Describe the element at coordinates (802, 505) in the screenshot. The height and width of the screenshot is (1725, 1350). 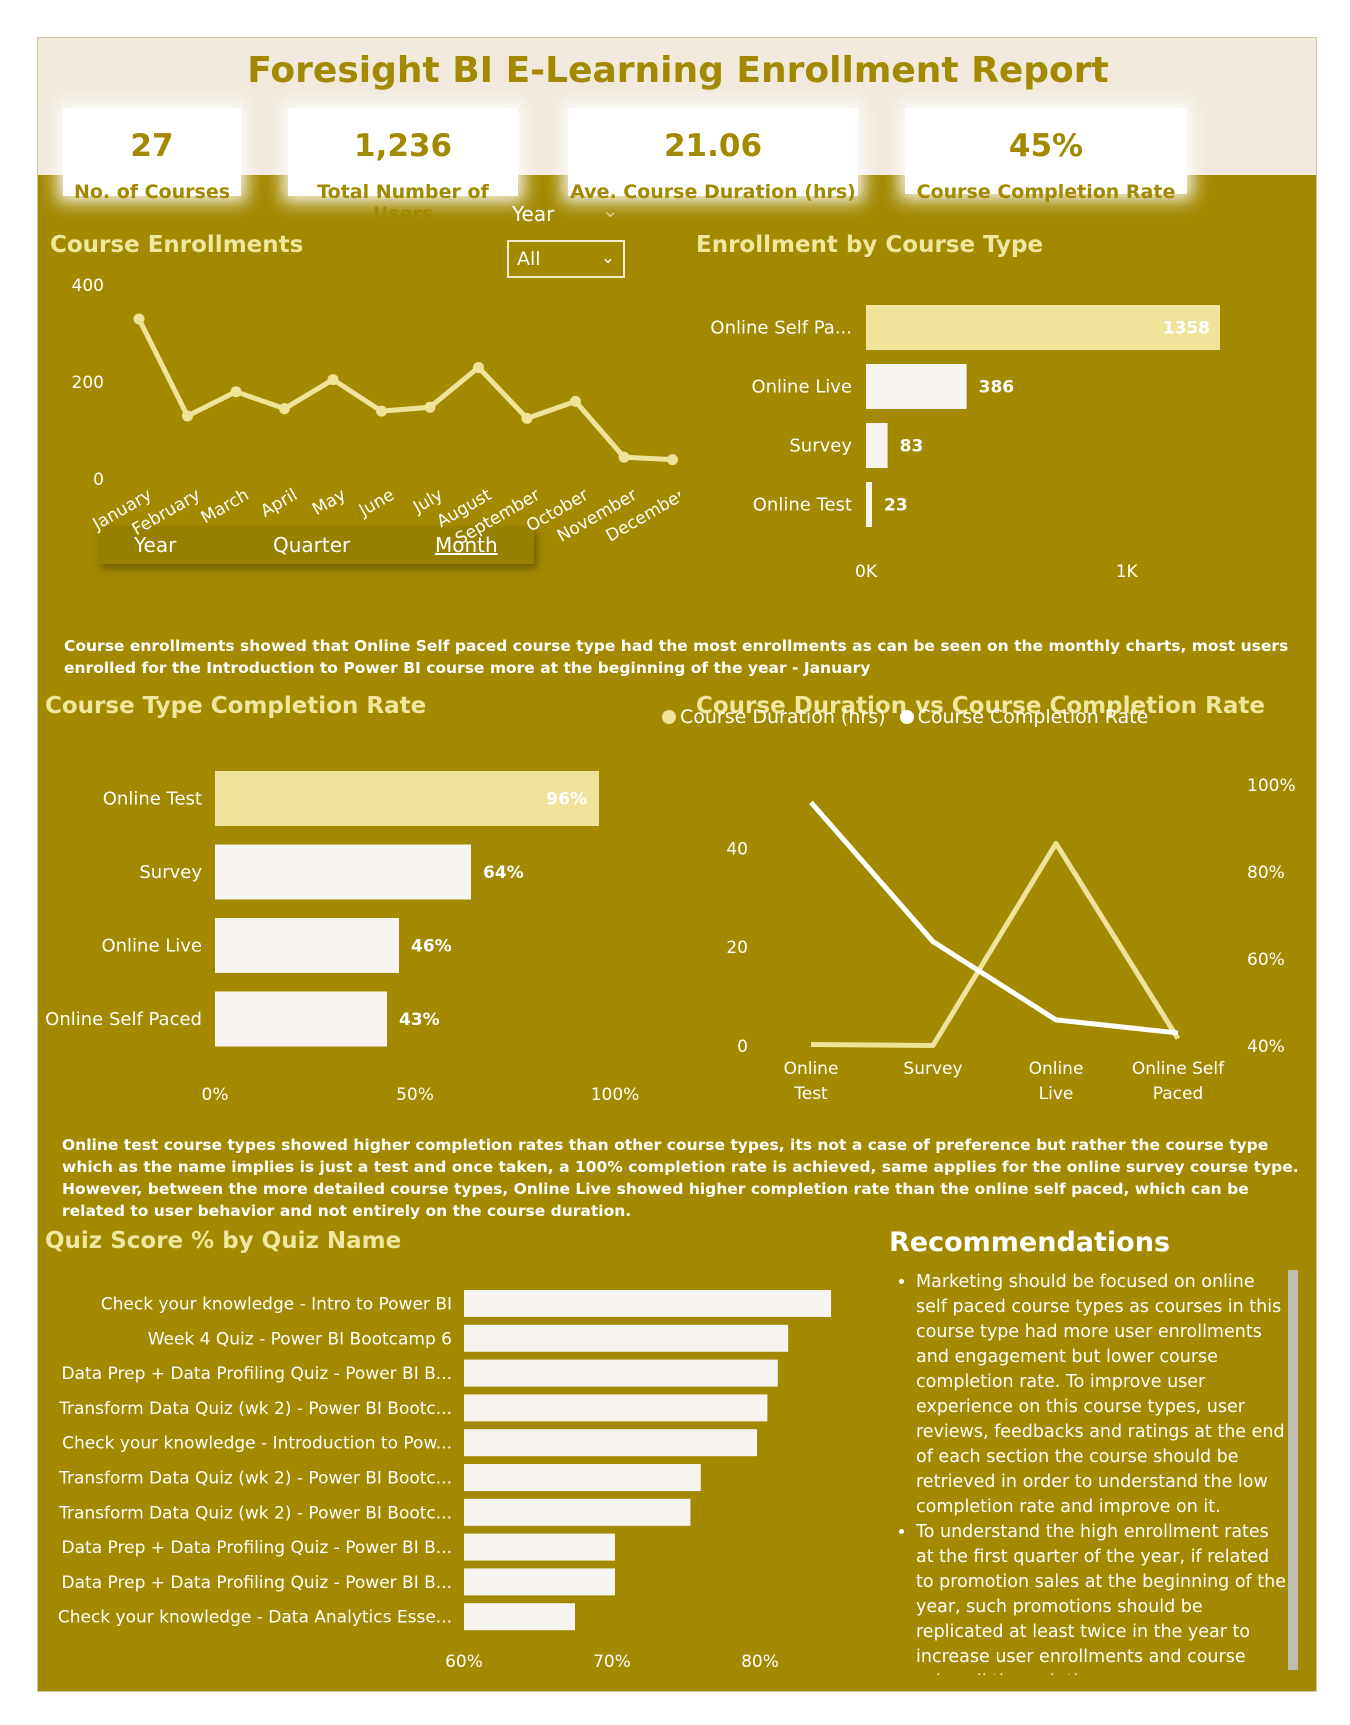
I see `category-label: Online Test` at that location.